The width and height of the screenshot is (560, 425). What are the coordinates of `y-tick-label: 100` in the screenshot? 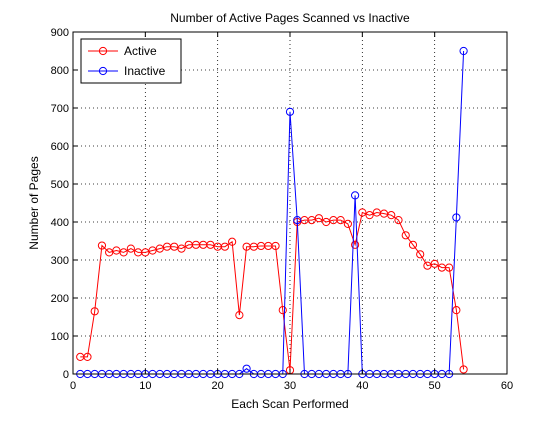 It's located at (60, 337).